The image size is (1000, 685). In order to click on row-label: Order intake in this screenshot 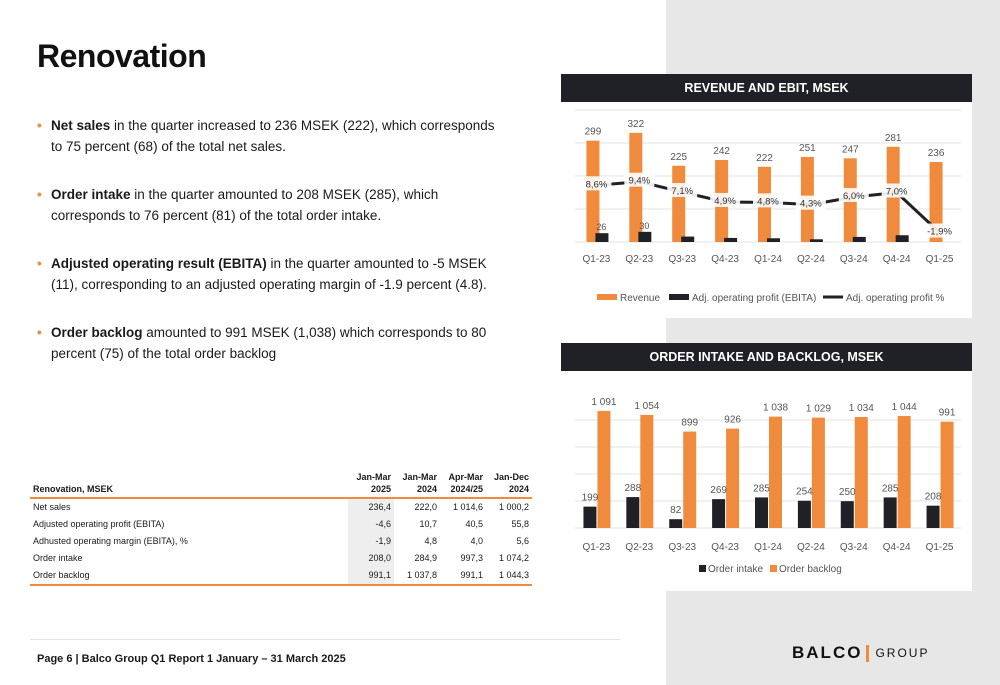, I will do `click(58, 558)`.